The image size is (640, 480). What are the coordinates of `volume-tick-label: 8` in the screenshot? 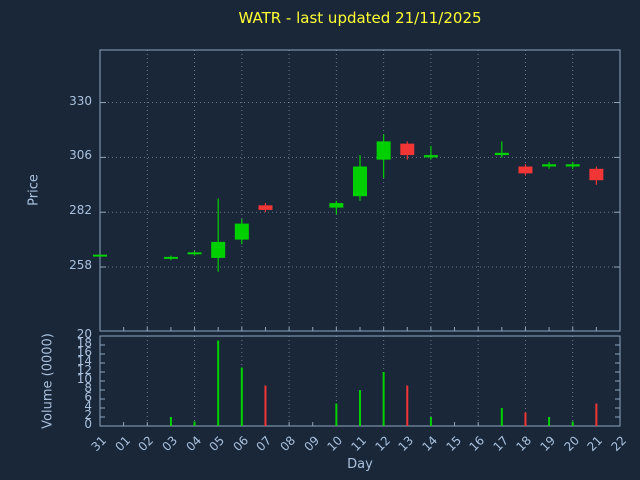 It's located at (88, 388).